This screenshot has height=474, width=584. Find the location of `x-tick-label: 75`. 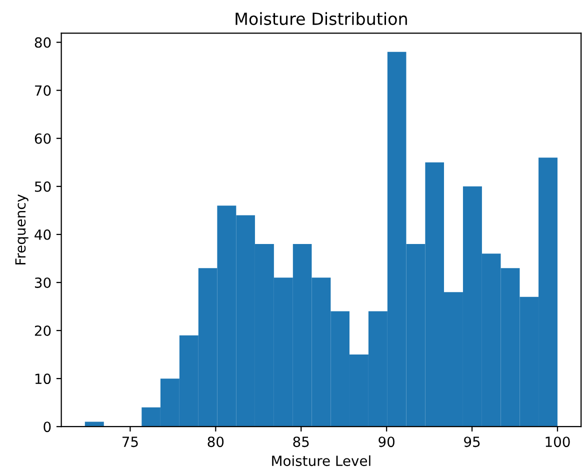

x-tick-label: 75 is located at coordinates (130, 442).